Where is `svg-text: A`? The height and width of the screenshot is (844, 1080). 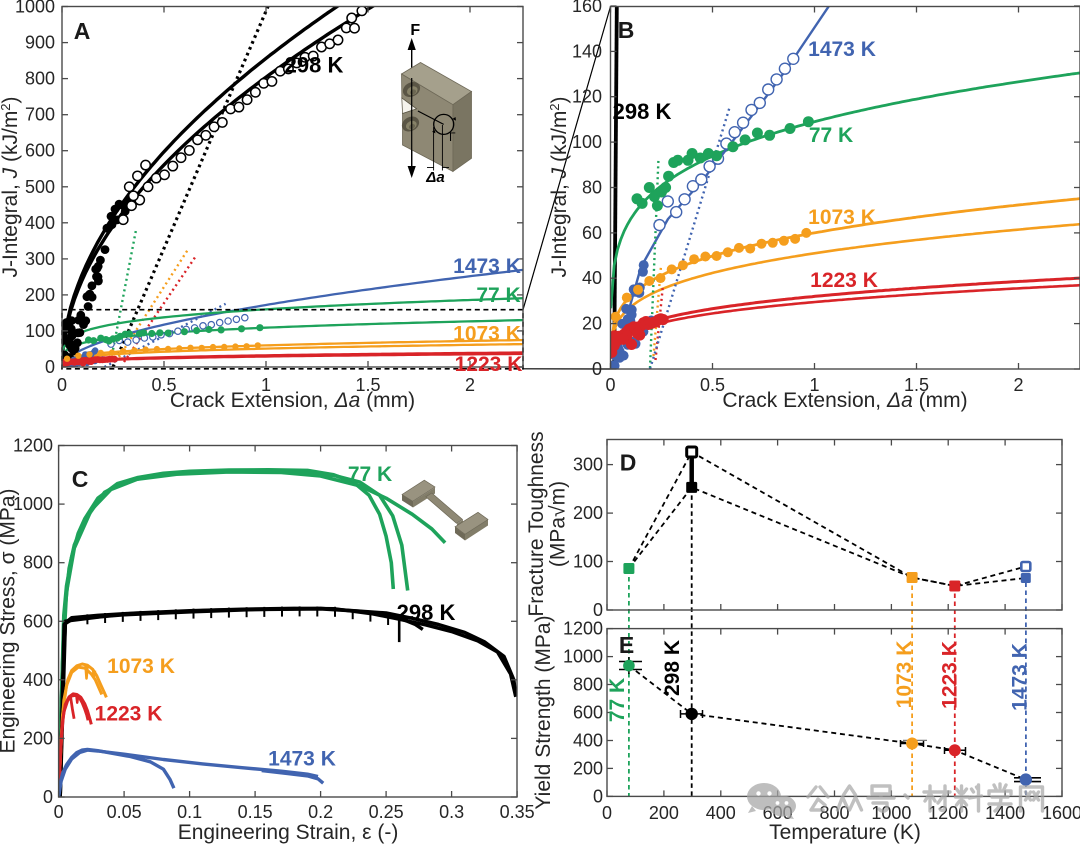 svg-text: A is located at coordinates (82, 31).